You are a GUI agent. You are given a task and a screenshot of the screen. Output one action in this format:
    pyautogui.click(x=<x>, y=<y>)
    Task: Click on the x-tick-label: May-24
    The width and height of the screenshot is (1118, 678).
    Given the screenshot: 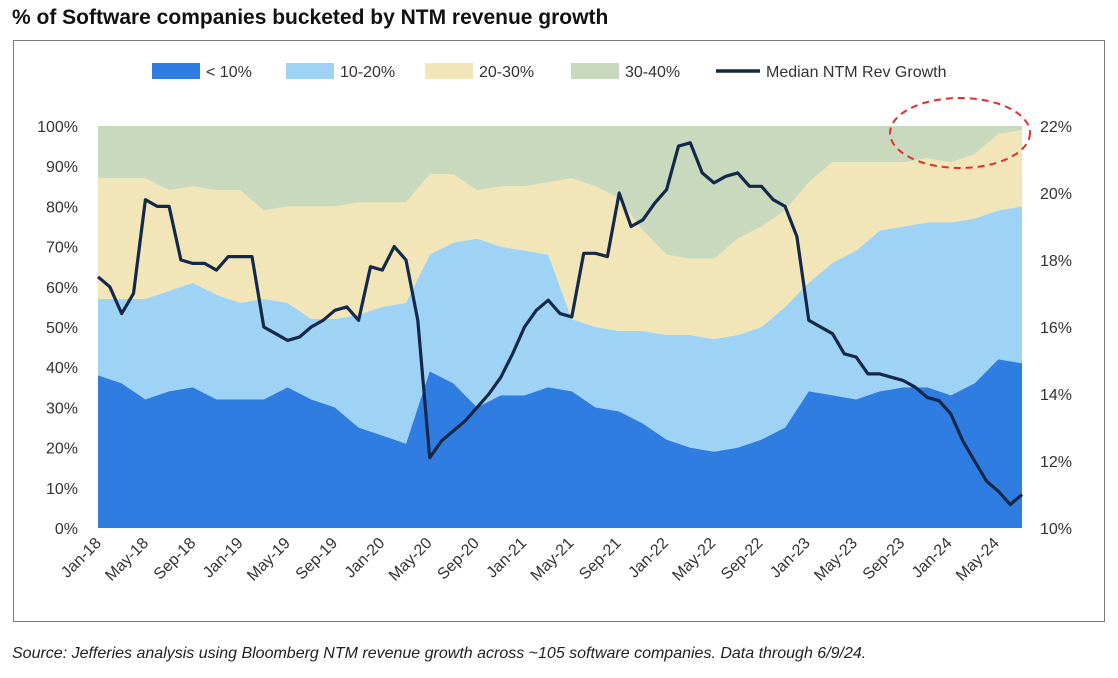 What is the action you would take?
    pyautogui.click(x=978, y=560)
    